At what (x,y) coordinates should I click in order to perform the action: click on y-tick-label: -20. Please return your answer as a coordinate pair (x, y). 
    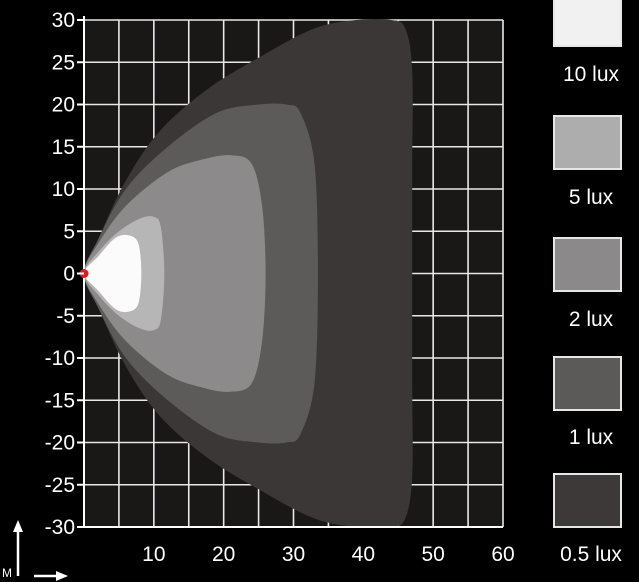
    Looking at the image, I should click on (60, 443).